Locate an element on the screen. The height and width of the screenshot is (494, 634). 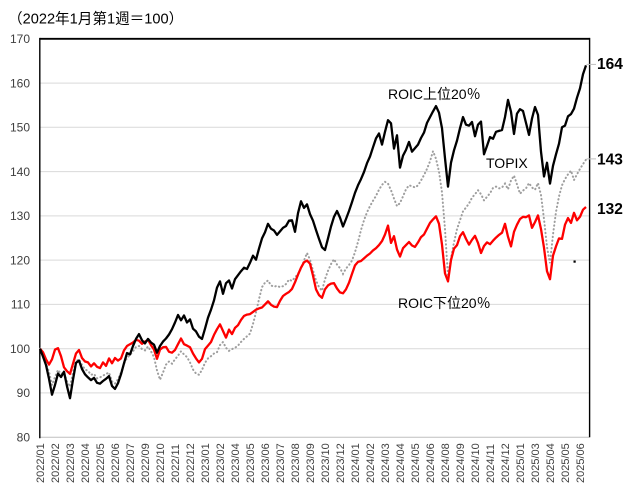
svg-text: 2024/02 is located at coordinates (371, 463).